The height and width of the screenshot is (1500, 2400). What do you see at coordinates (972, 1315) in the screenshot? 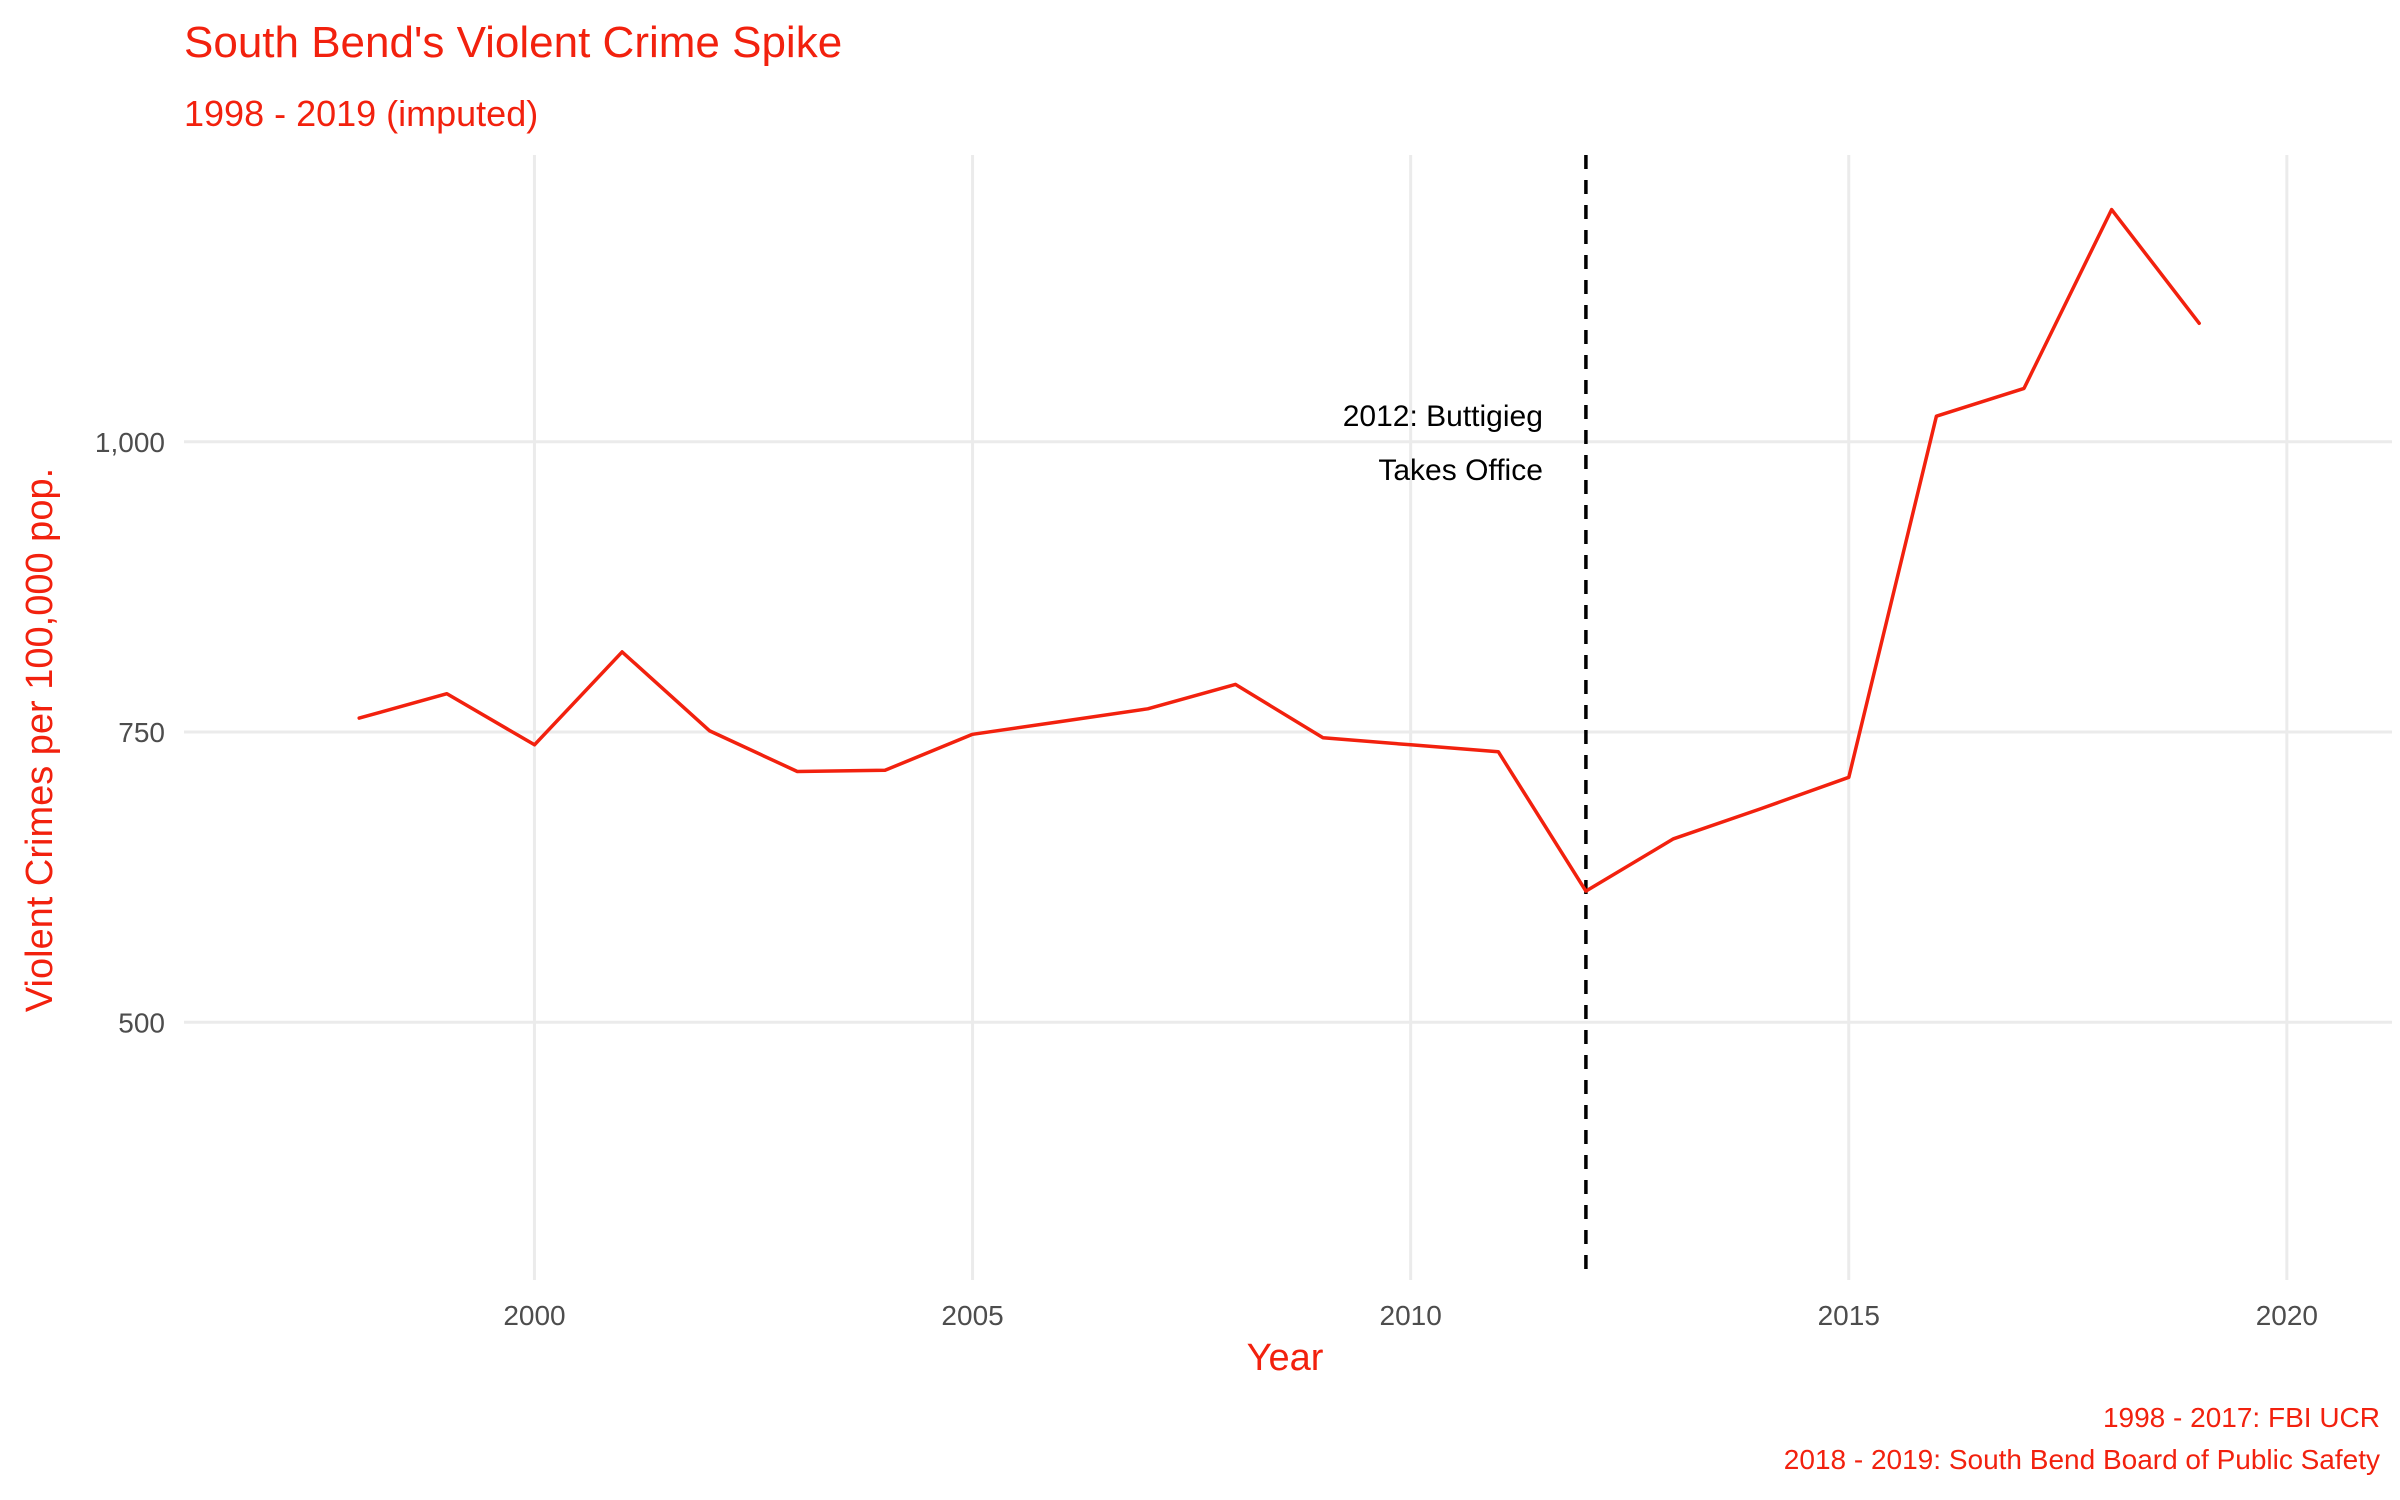
I see `x-tick-label-2005: 2005` at bounding box center [972, 1315].